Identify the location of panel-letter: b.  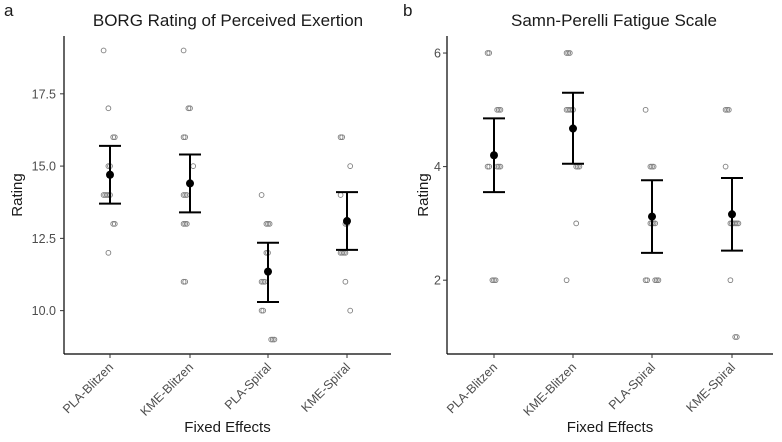
(407, 10).